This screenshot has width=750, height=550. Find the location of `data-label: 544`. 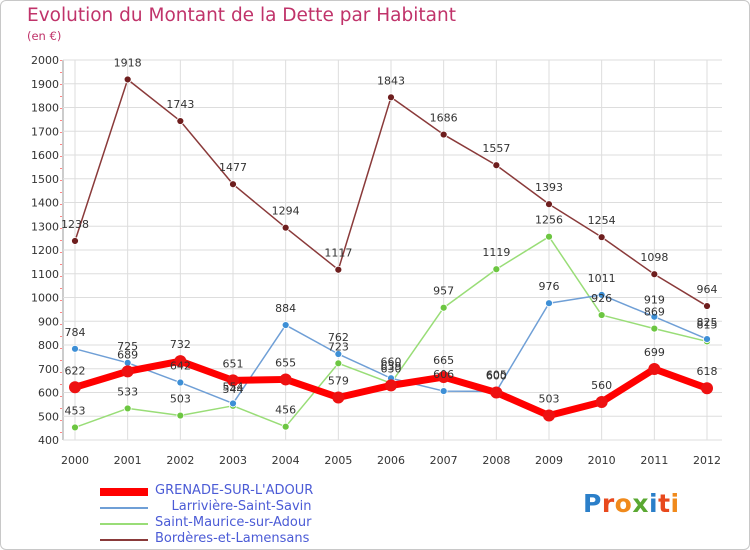

data-label: 544 is located at coordinates (233, 389).